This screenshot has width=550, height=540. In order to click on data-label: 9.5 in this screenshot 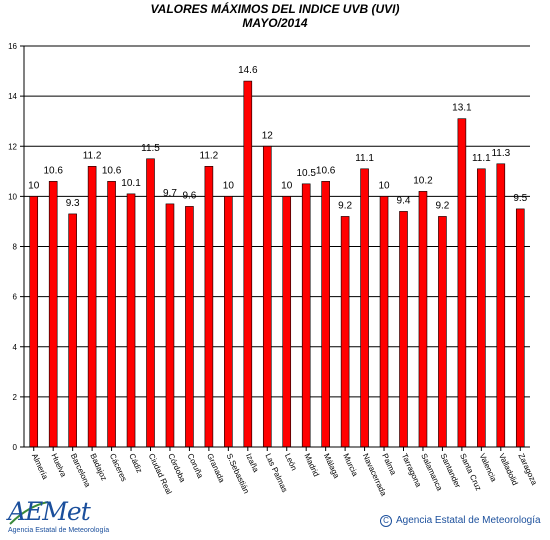, I will do `click(520, 198)`.